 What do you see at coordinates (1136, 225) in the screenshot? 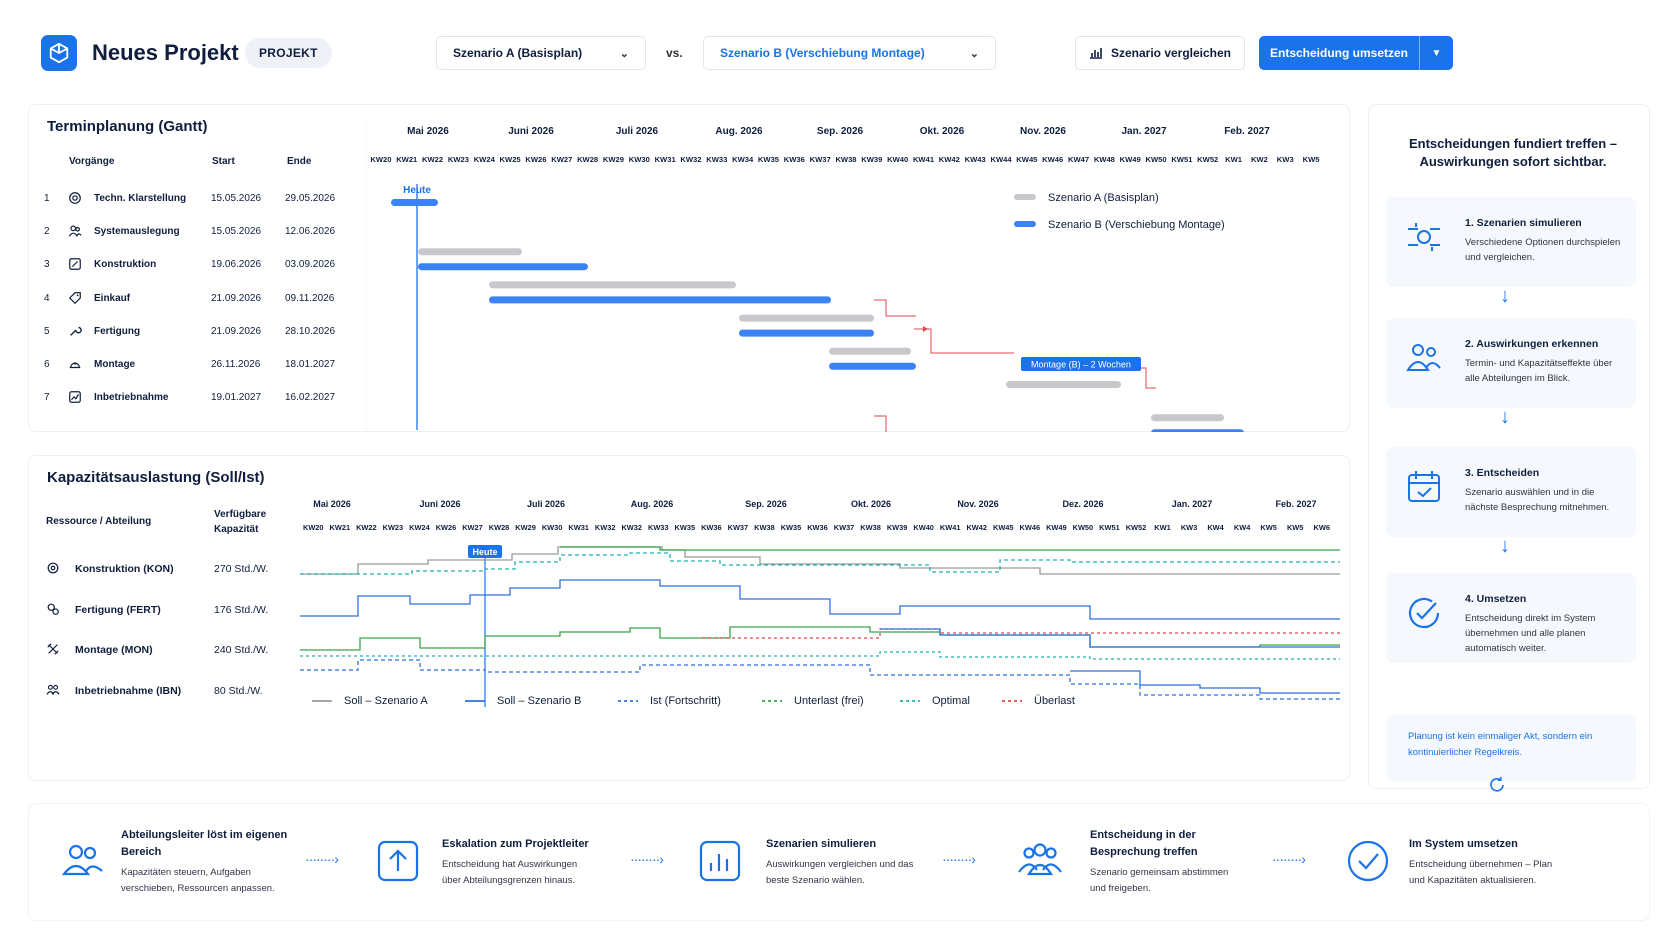
I see `legend-label-b: Szenario B (Verschiebung Montage)` at bounding box center [1136, 225].